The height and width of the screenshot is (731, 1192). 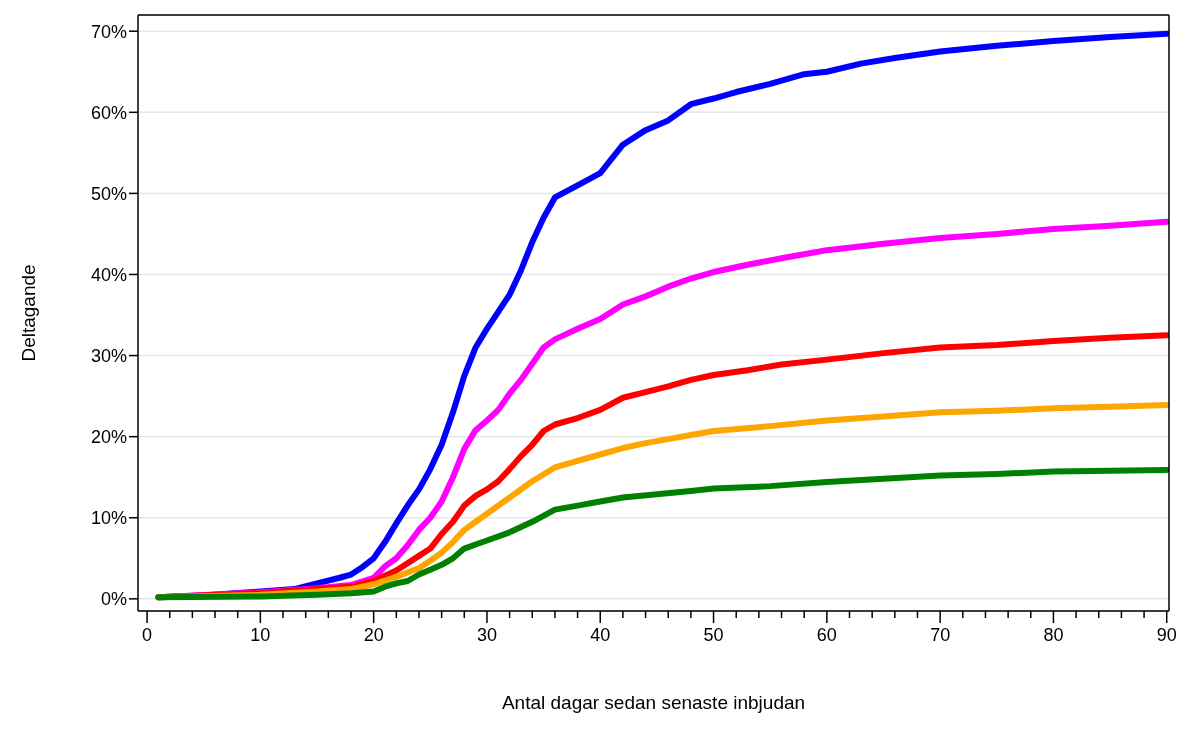 I want to click on x-axis-title: Antal dagar sedan senaste inbjudan, so click(x=653, y=702).